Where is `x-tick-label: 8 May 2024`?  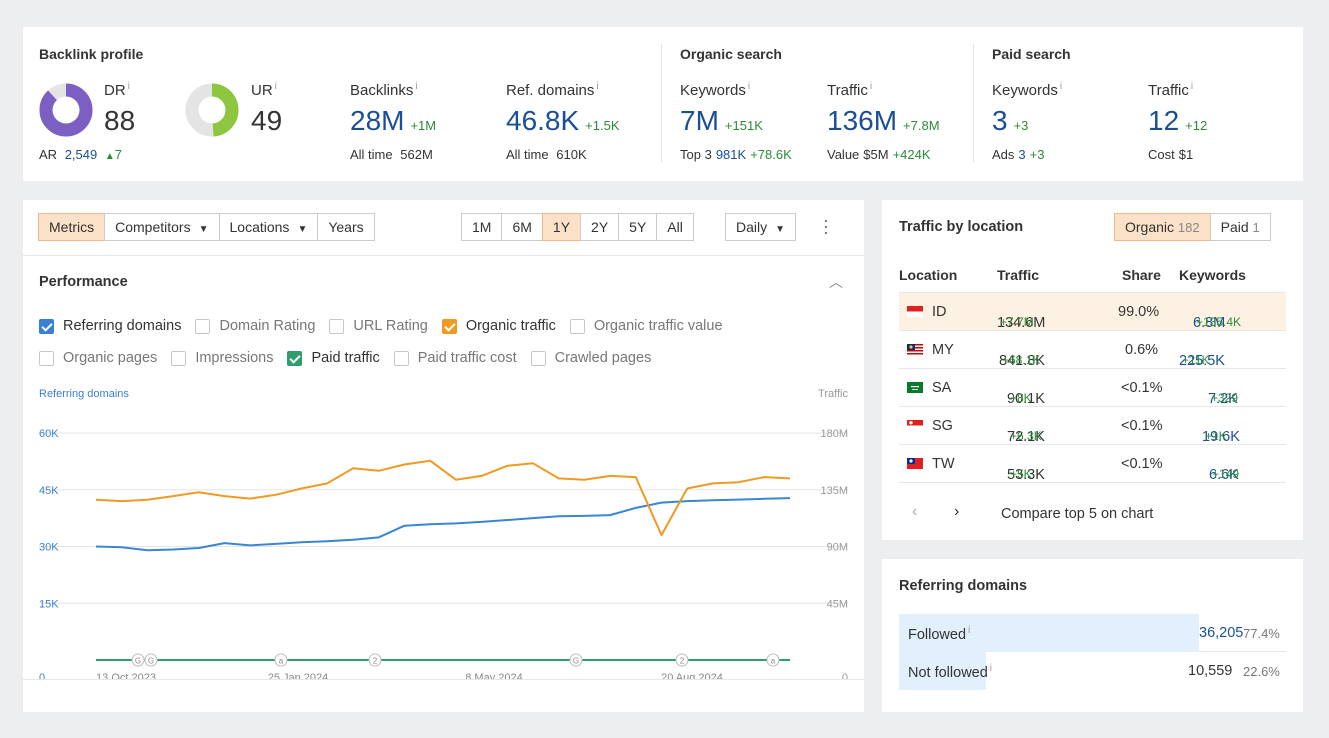 x-tick-label: 8 May 2024 is located at coordinates (493, 676).